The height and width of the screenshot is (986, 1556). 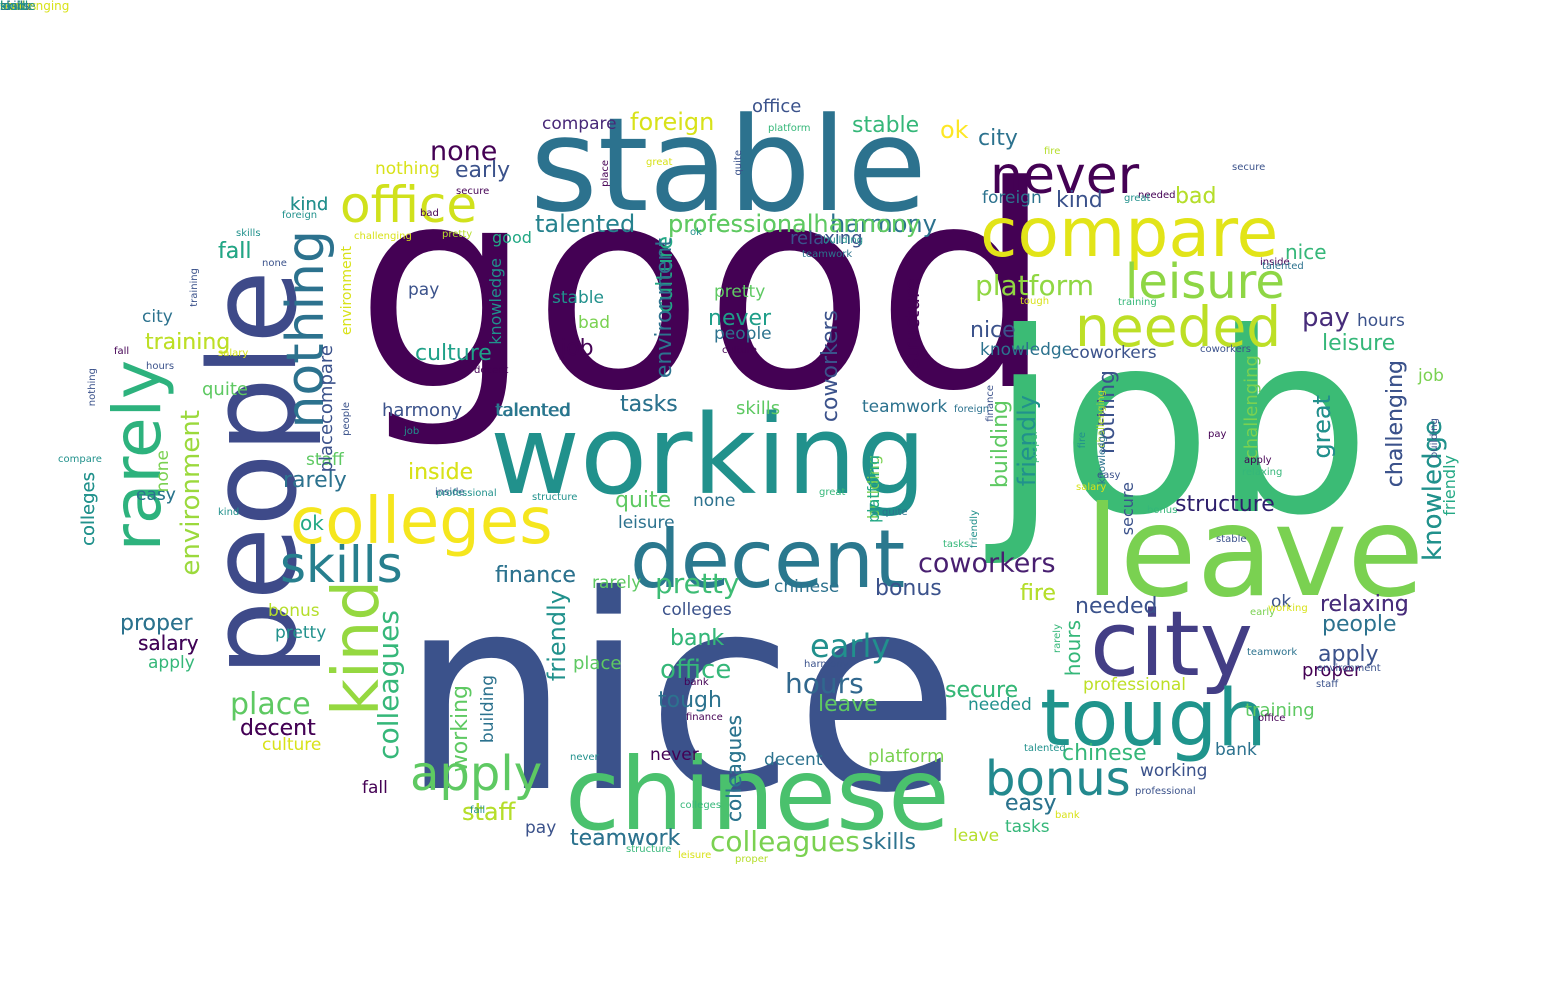 I want to click on cloud-word: kind, so click(x=13, y=6).